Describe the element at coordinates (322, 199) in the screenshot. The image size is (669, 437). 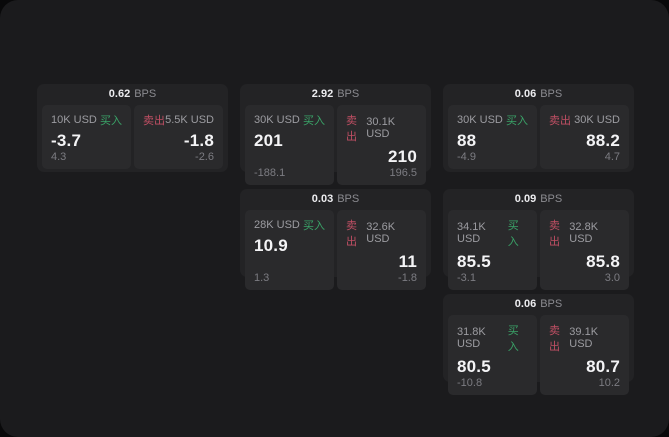
I see `bps-value: 0.03` at that location.